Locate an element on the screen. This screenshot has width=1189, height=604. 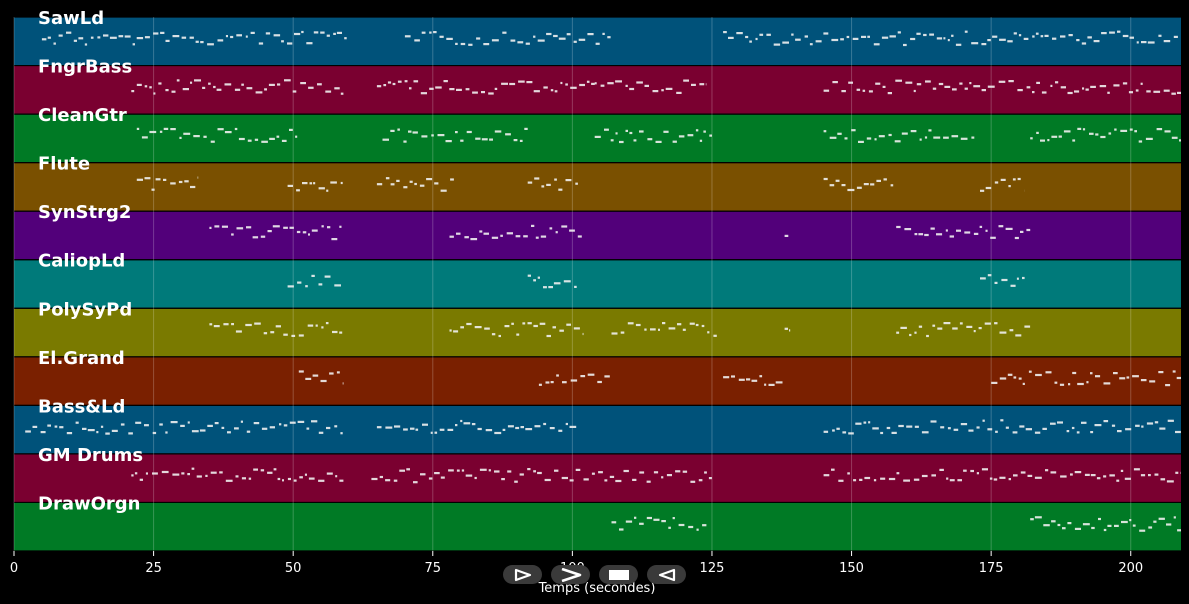
play-button is located at coordinates (522, 574).